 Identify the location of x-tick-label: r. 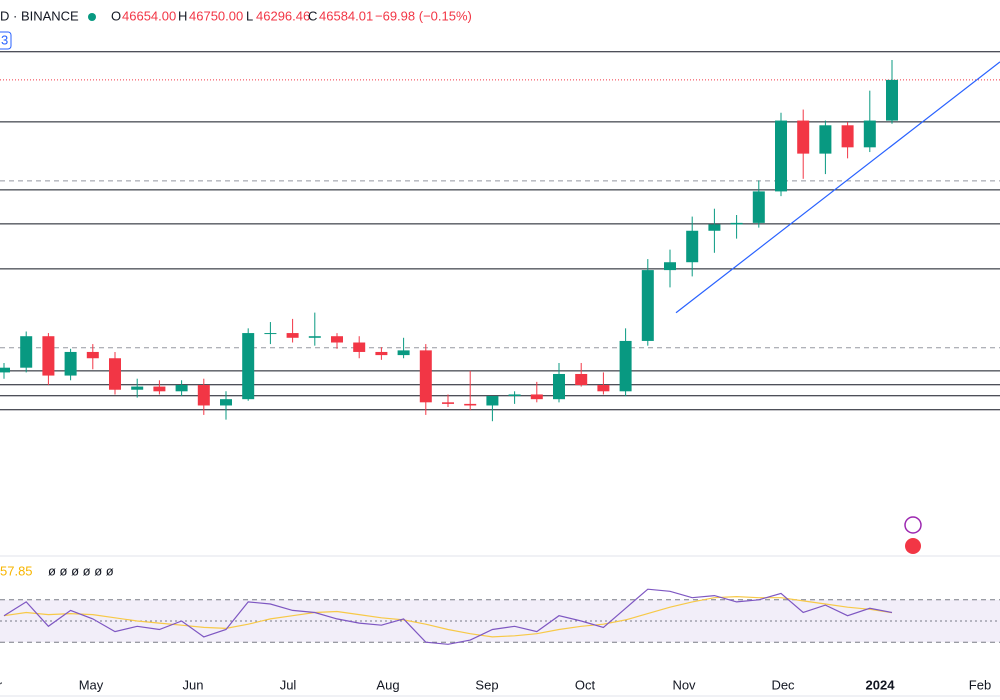
(1, 684).